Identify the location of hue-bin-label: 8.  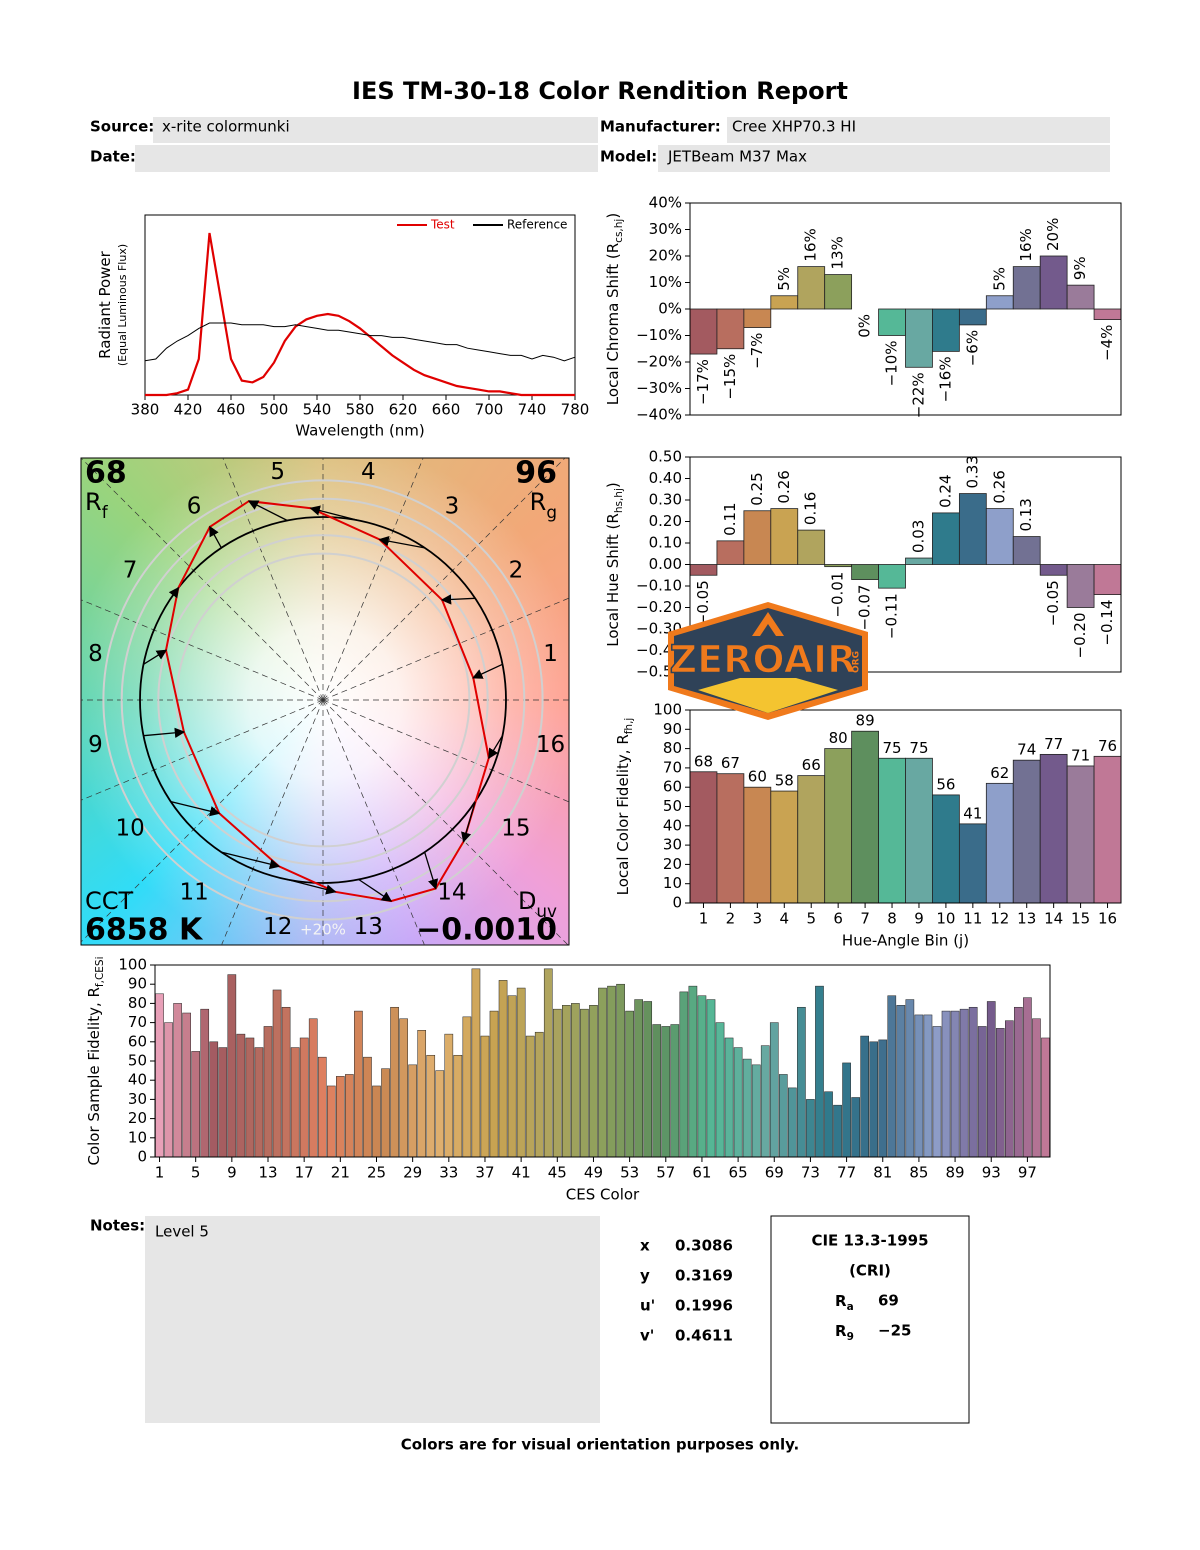
(95, 654).